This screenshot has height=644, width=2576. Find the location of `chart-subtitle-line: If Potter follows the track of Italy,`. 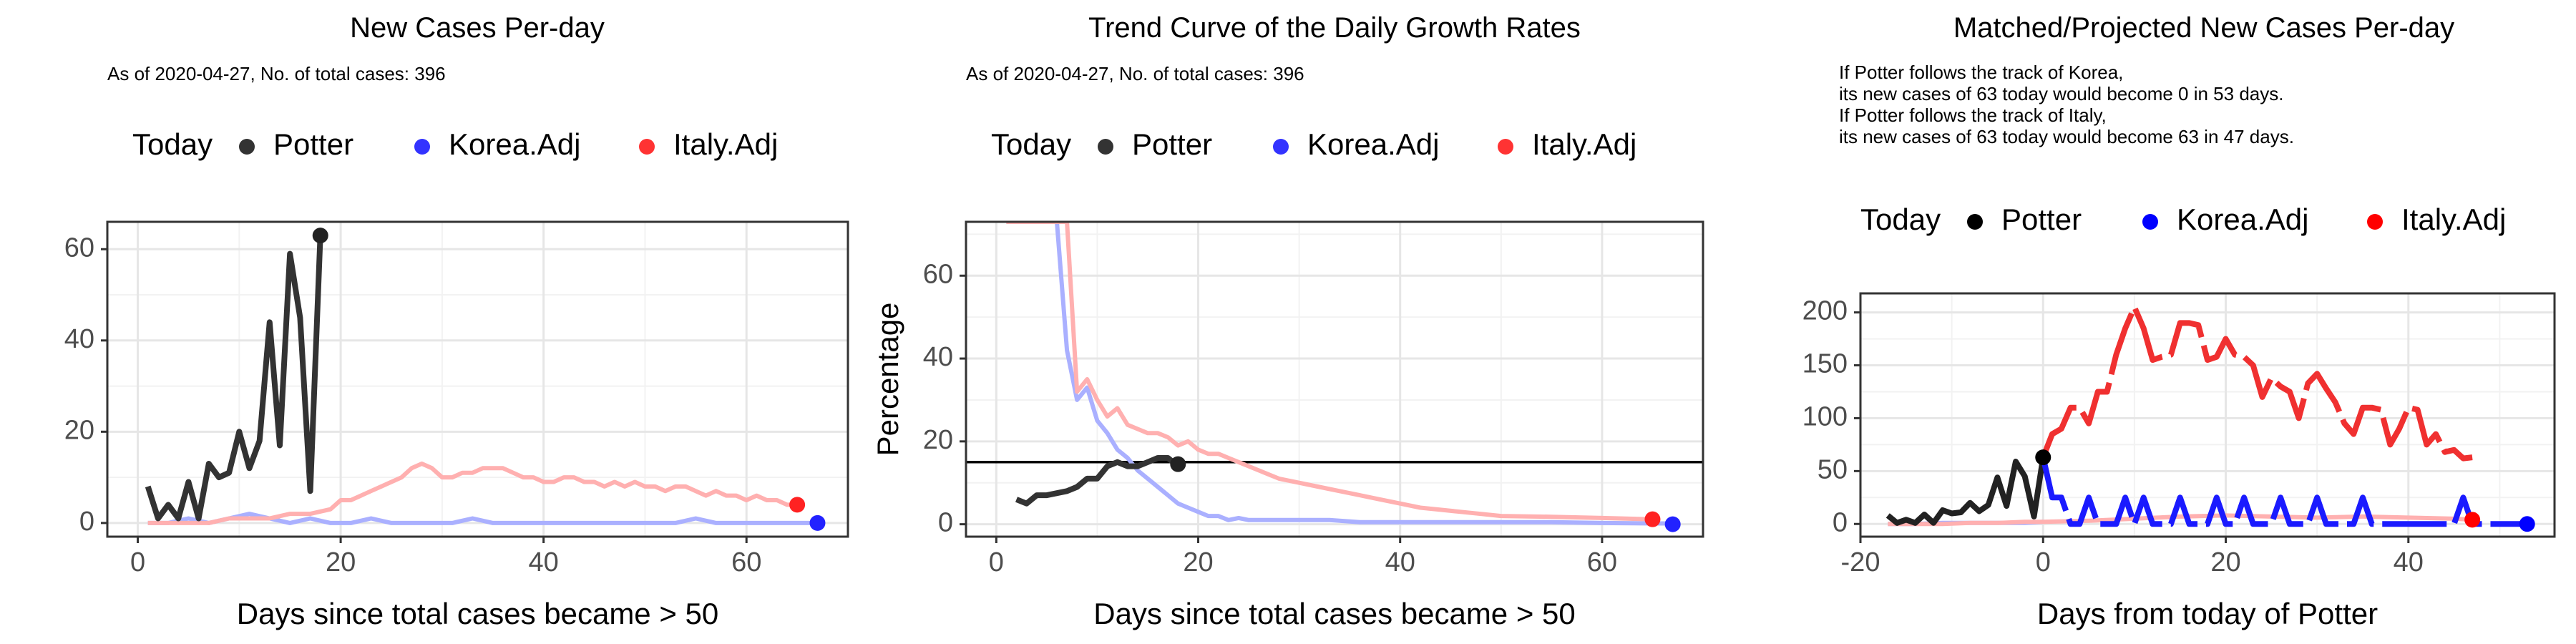

chart-subtitle-line: If Potter follows the track of Italy, is located at coordinates (1973, 115).